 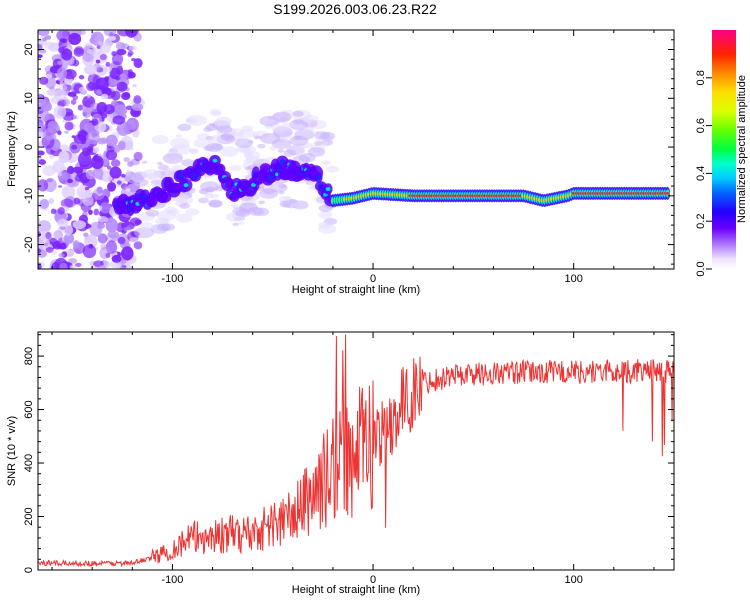 I want to click on colorbar-tick-label: 0.6, so click(x=701, y=125).